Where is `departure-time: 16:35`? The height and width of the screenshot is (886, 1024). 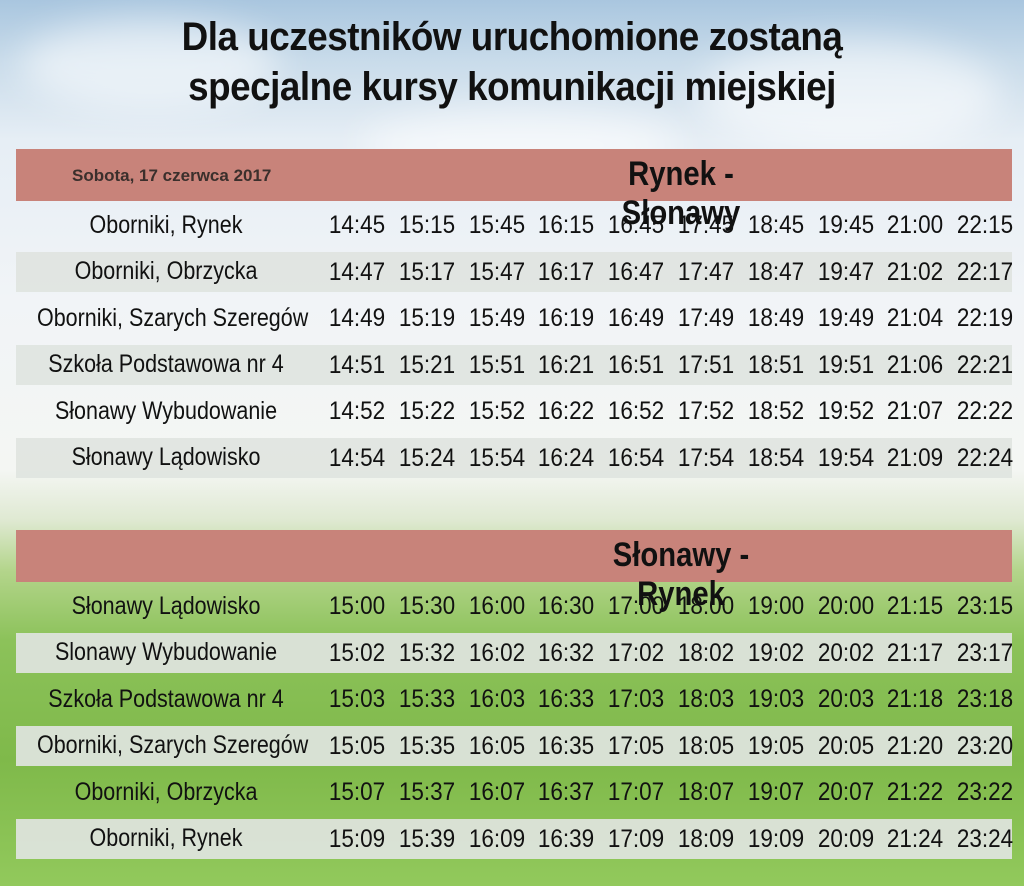
departure-time: 16:35 is located at coordinates (566, 745).